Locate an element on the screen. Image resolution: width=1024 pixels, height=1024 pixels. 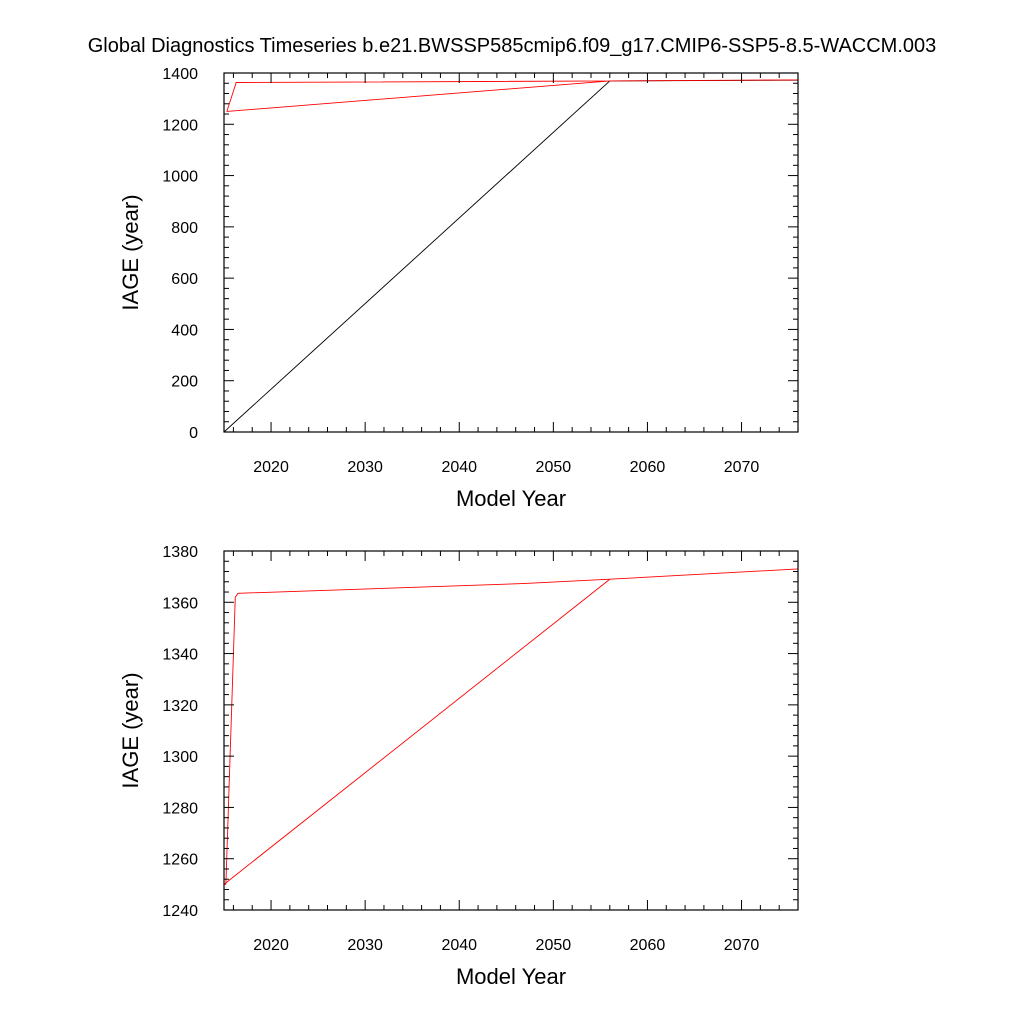
chart2-x-axis-title: Model Year is located at coordinates (511, 976).